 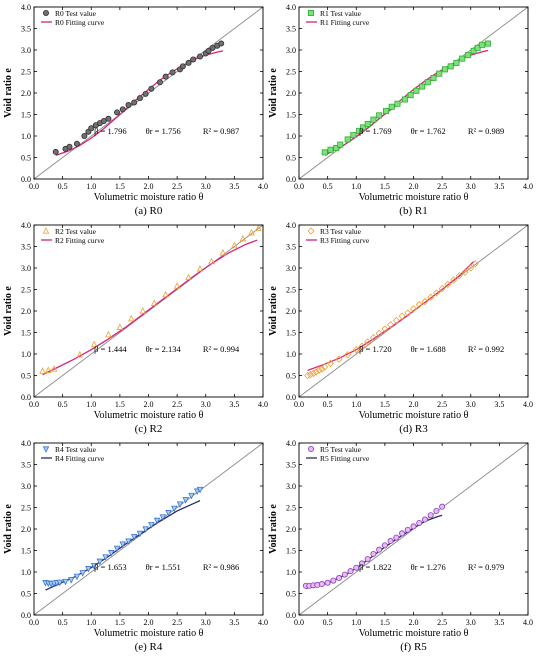 What do you see at coordinates (375, 349) in the screenshot?
I see `annotation-beta: β = 1.720` at bounding box center [375, 349].